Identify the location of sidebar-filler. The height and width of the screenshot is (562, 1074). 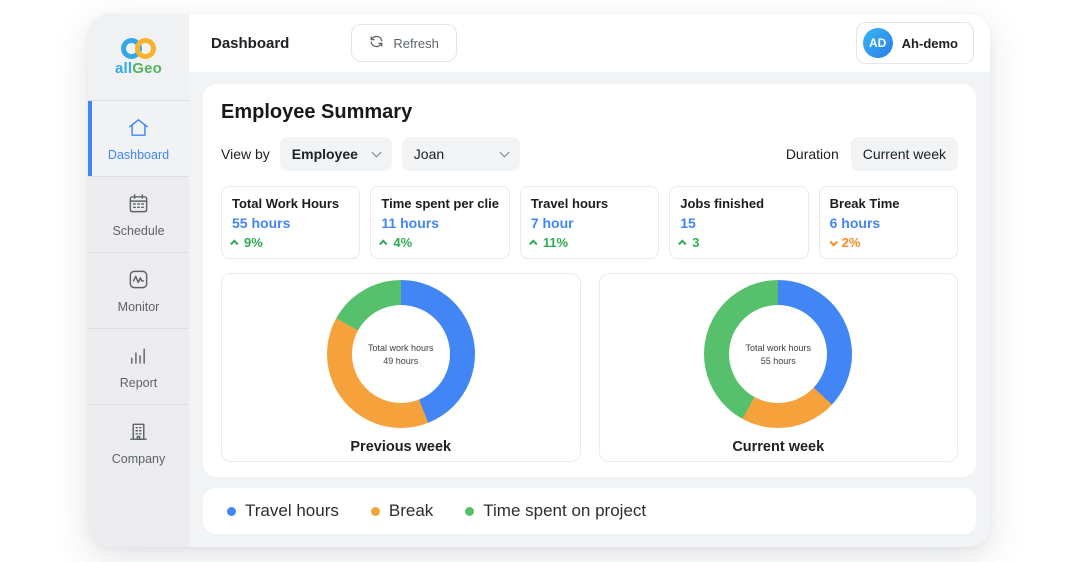
(138, 513).